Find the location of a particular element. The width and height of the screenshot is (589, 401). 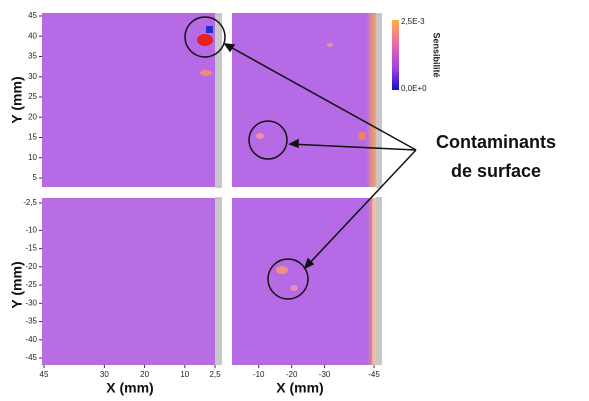

colorbar-title: Sensibilité is located at coordinates (437, 54).